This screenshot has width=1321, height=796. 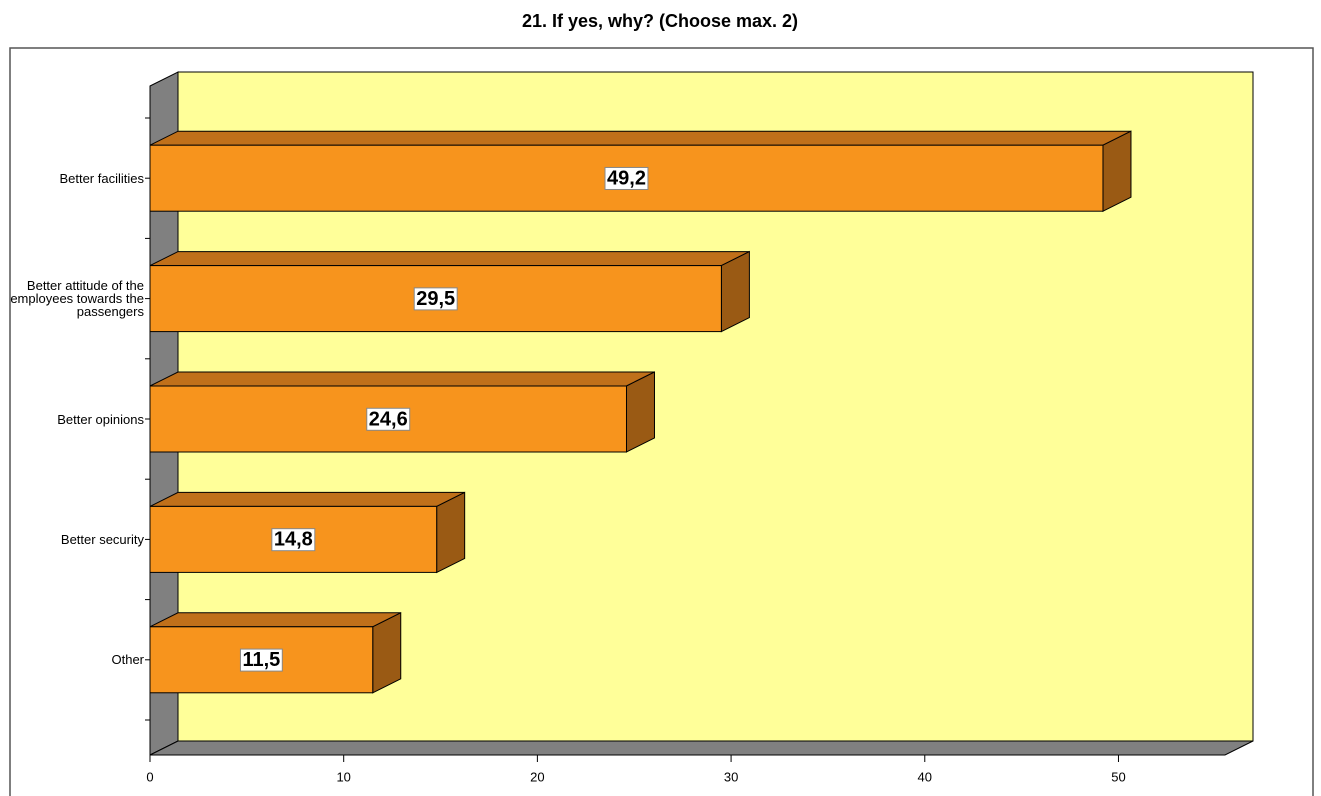 What do you see at coordinates (660, 21) in the screenshot?
I see `chart-title: 21. If yes, why? (Choose max. 2)` at bounding box center [660, 21].